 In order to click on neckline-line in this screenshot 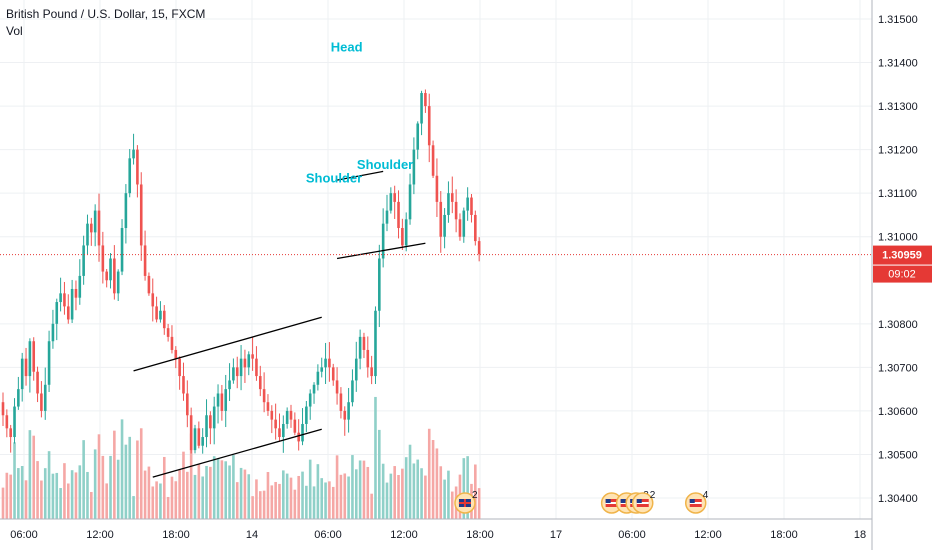, I will do `click(381, 251)`.